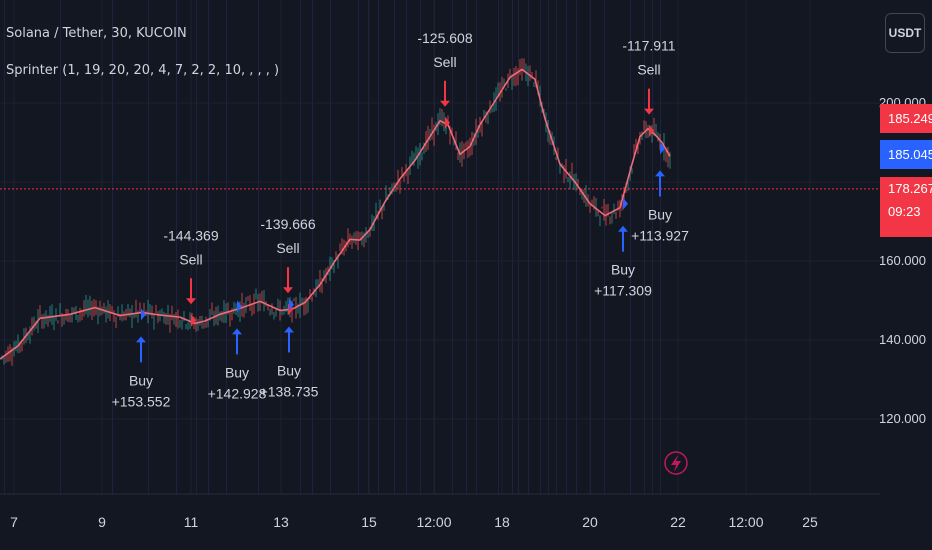 The width and height of the screenshot is (932, 550). I want to click on buy-signal: Buy +113.927, so click(660, 192).